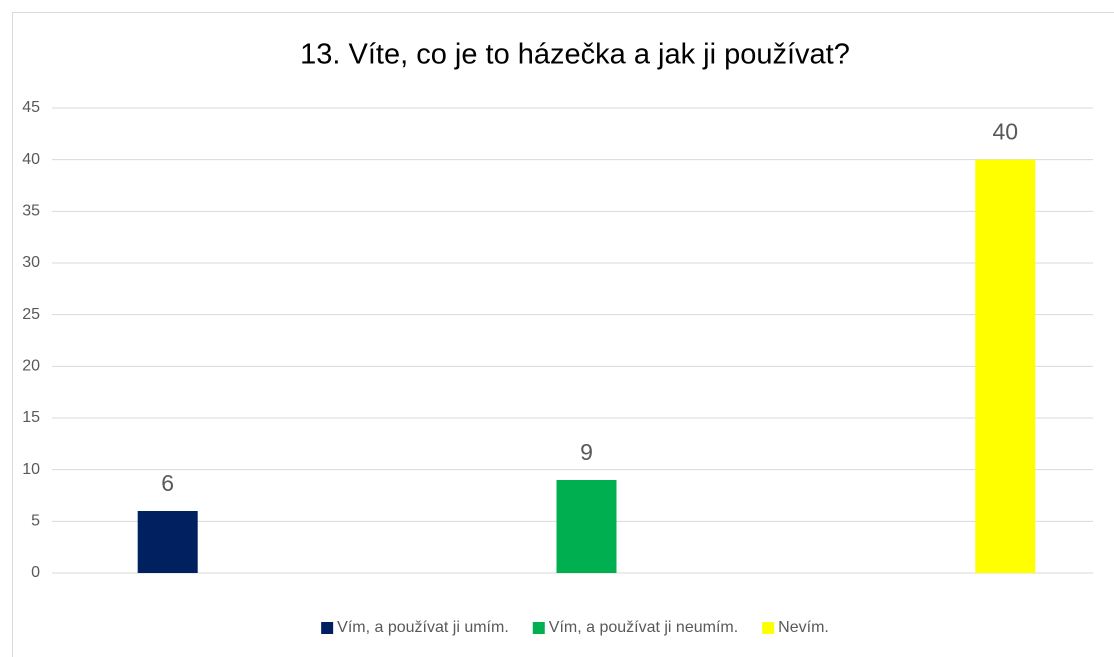 This screenshot has height=657, width=1114. Describe the element at coordinates (803, 627) in the screenshot. I see `legend-label: Nevím.` at that location.